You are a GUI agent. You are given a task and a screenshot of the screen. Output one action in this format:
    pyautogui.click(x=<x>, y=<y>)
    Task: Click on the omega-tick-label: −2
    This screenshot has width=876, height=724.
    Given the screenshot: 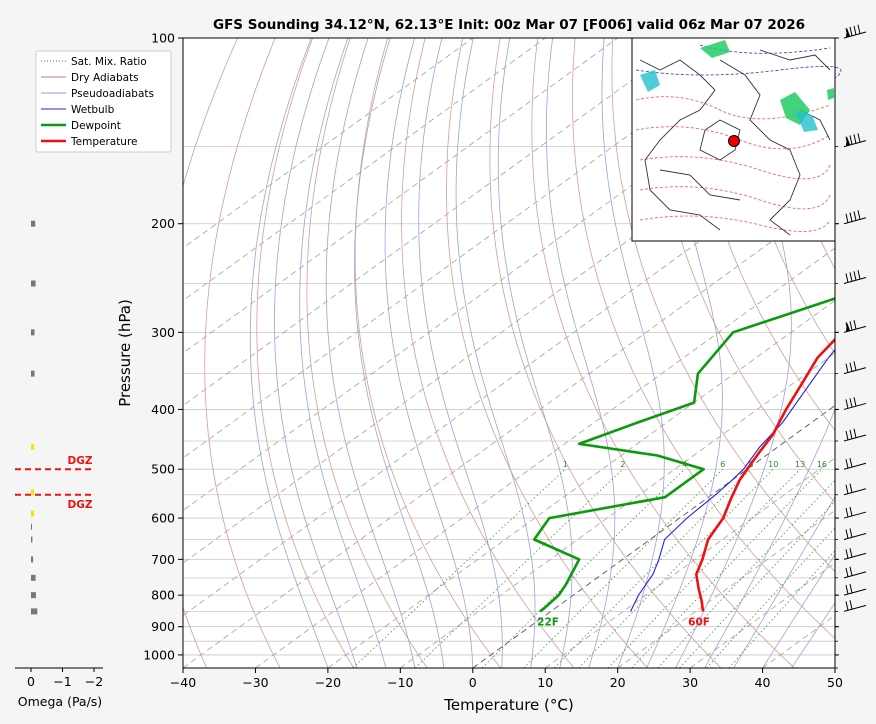 What is the action you would take?
    pyautogui.click(x=94, y=681)
    